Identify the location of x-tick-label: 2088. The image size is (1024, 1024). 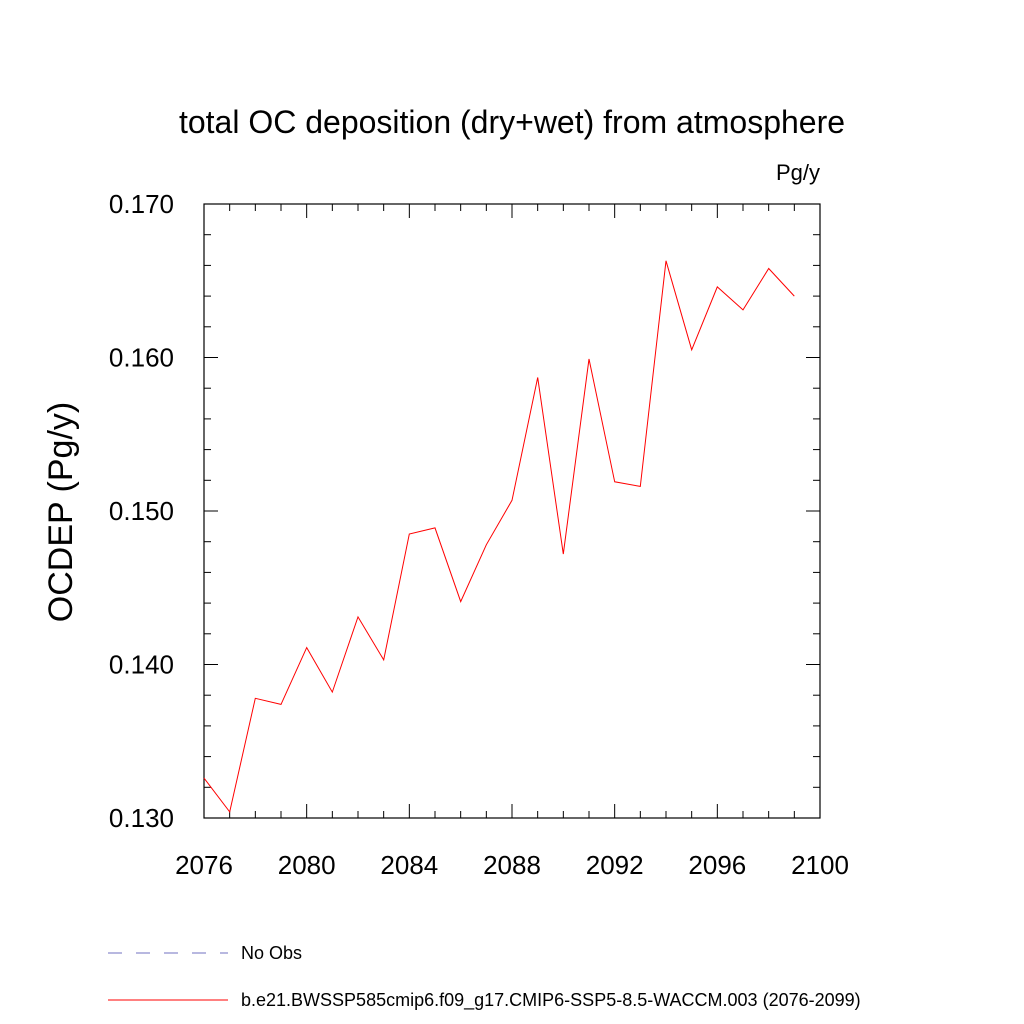
(512, 865).